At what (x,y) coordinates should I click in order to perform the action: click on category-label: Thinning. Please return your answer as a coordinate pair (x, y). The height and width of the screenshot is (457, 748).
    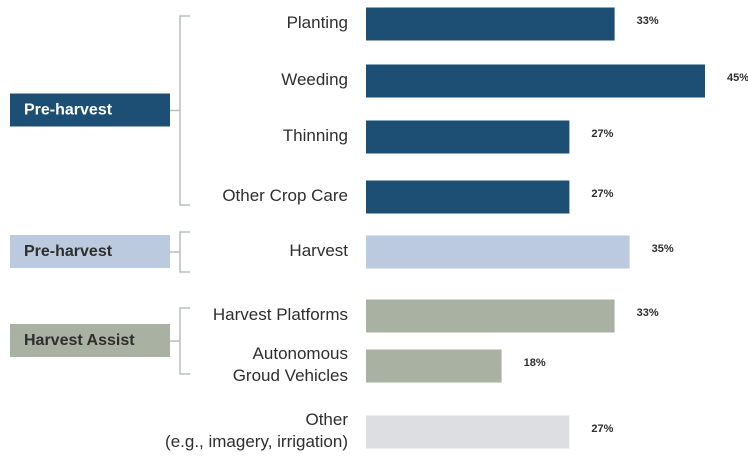
    Looking at the image, I should click on (315, 135).